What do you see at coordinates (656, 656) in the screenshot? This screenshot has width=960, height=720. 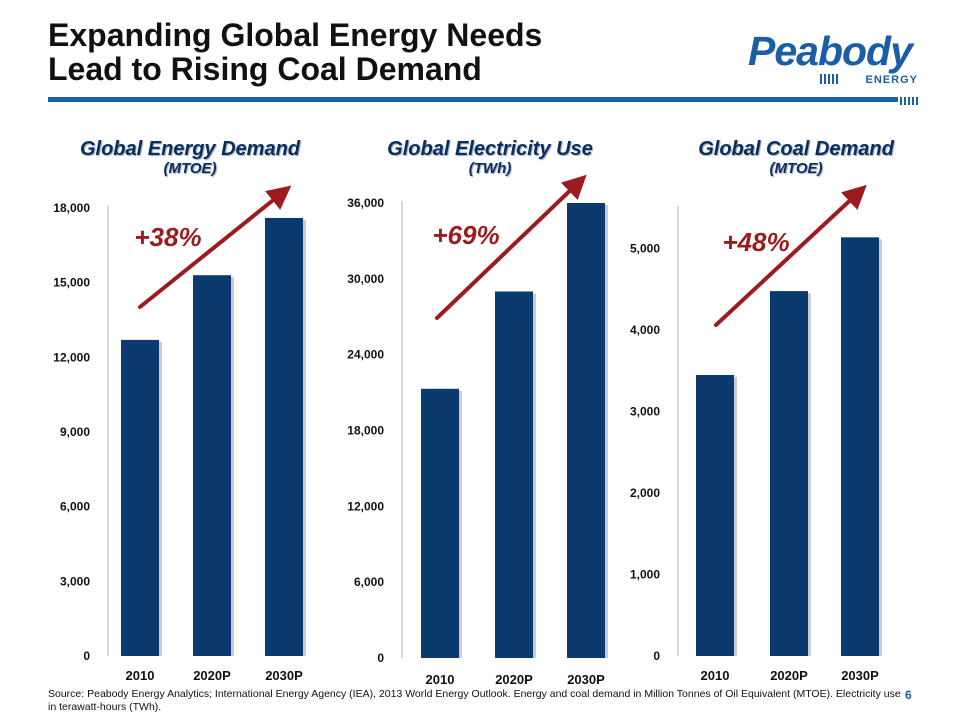 I see `chart-coal-y-tick-label: 0` at bounding box center [656, 656].